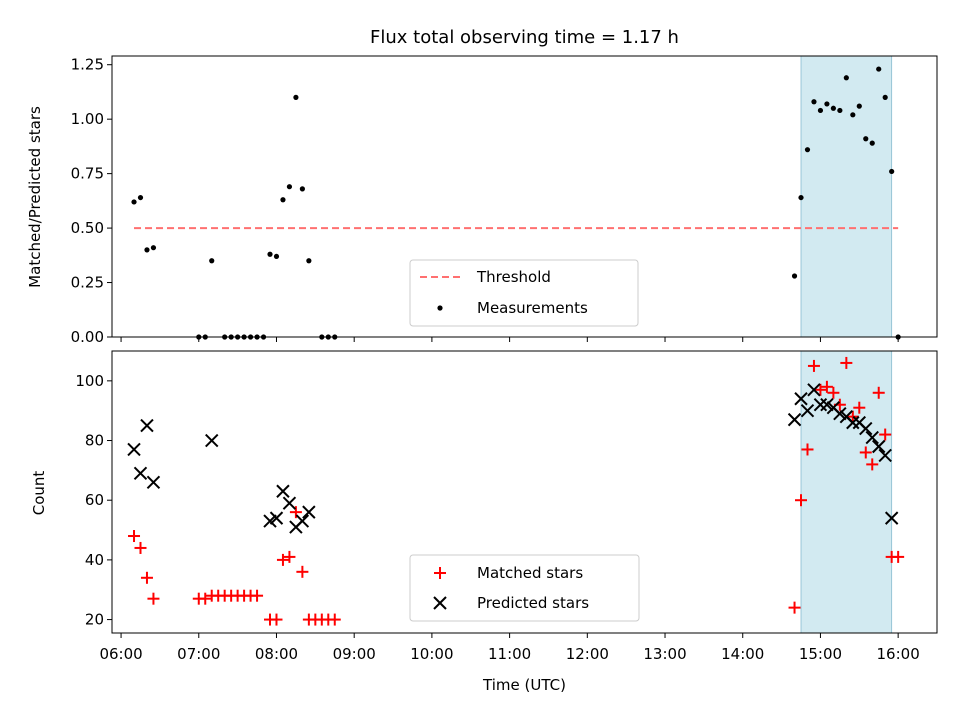  What do you see at coordinates (440, 308) in the screenshot?
I see `measurements-legend-swatch` at bounding box center [440, 308].